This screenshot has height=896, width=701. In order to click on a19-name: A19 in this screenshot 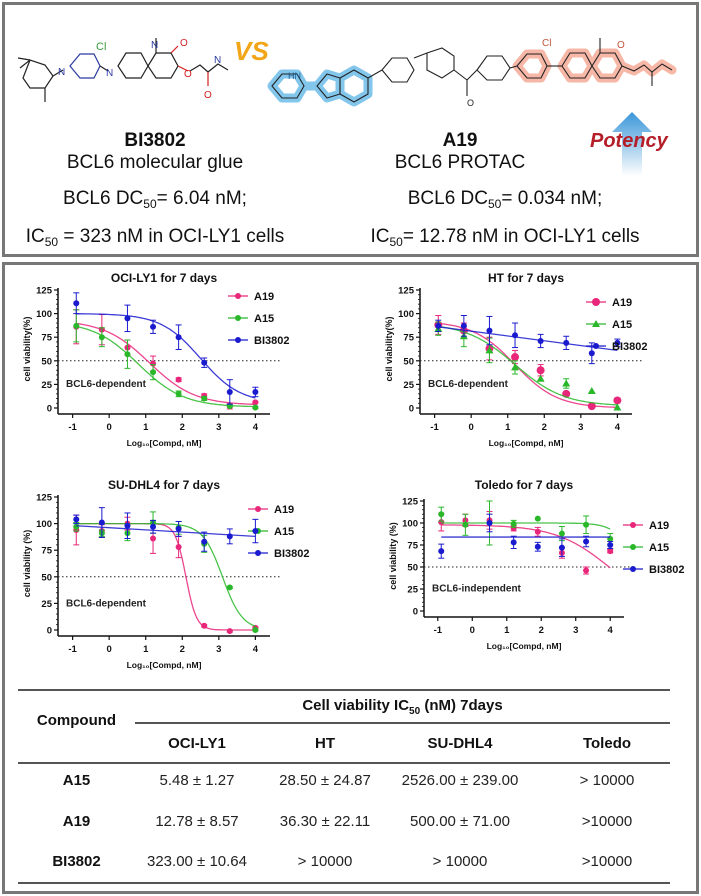, I will do `click(460, 140)`.